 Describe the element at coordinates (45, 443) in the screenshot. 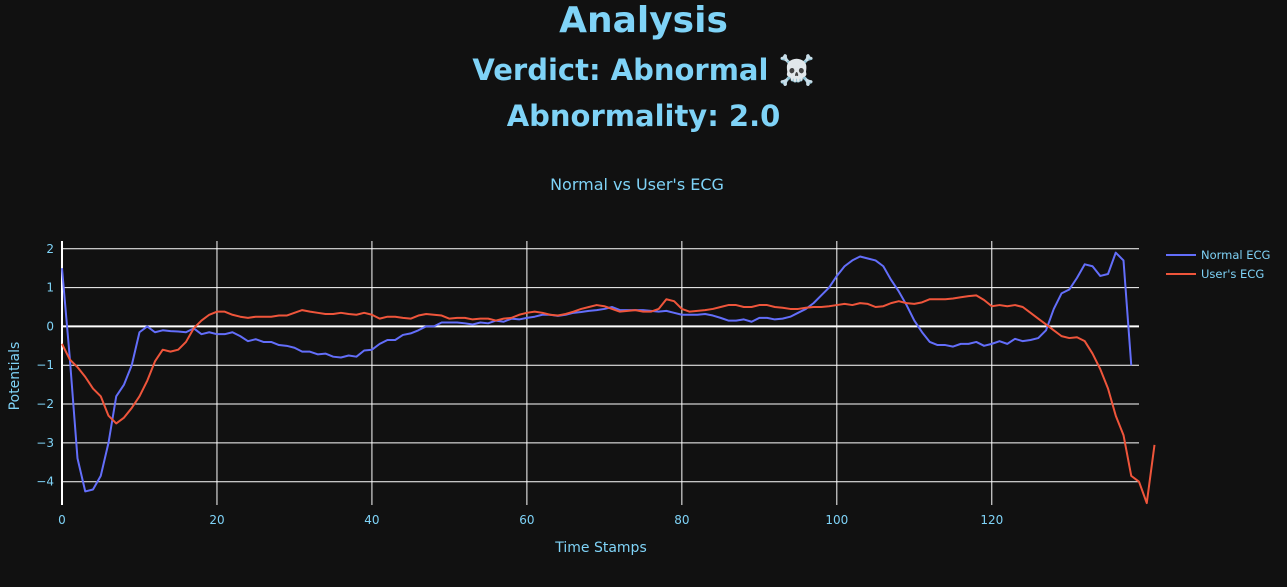

I see `y-tick-label: −3` at that location.